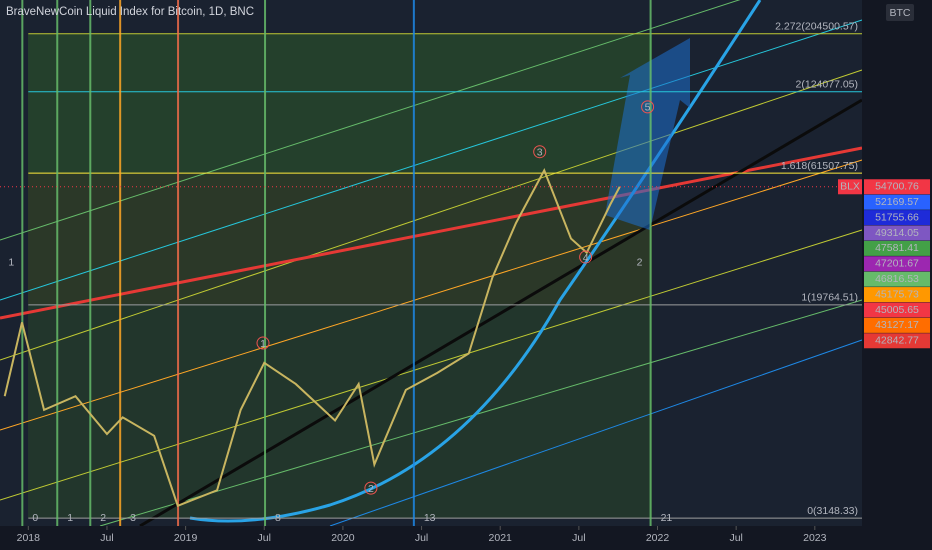  What do you see at coordinates (186, 538) in the screenshot?
I see `x-tick-label: 2019` at bounding box center [186, 538].